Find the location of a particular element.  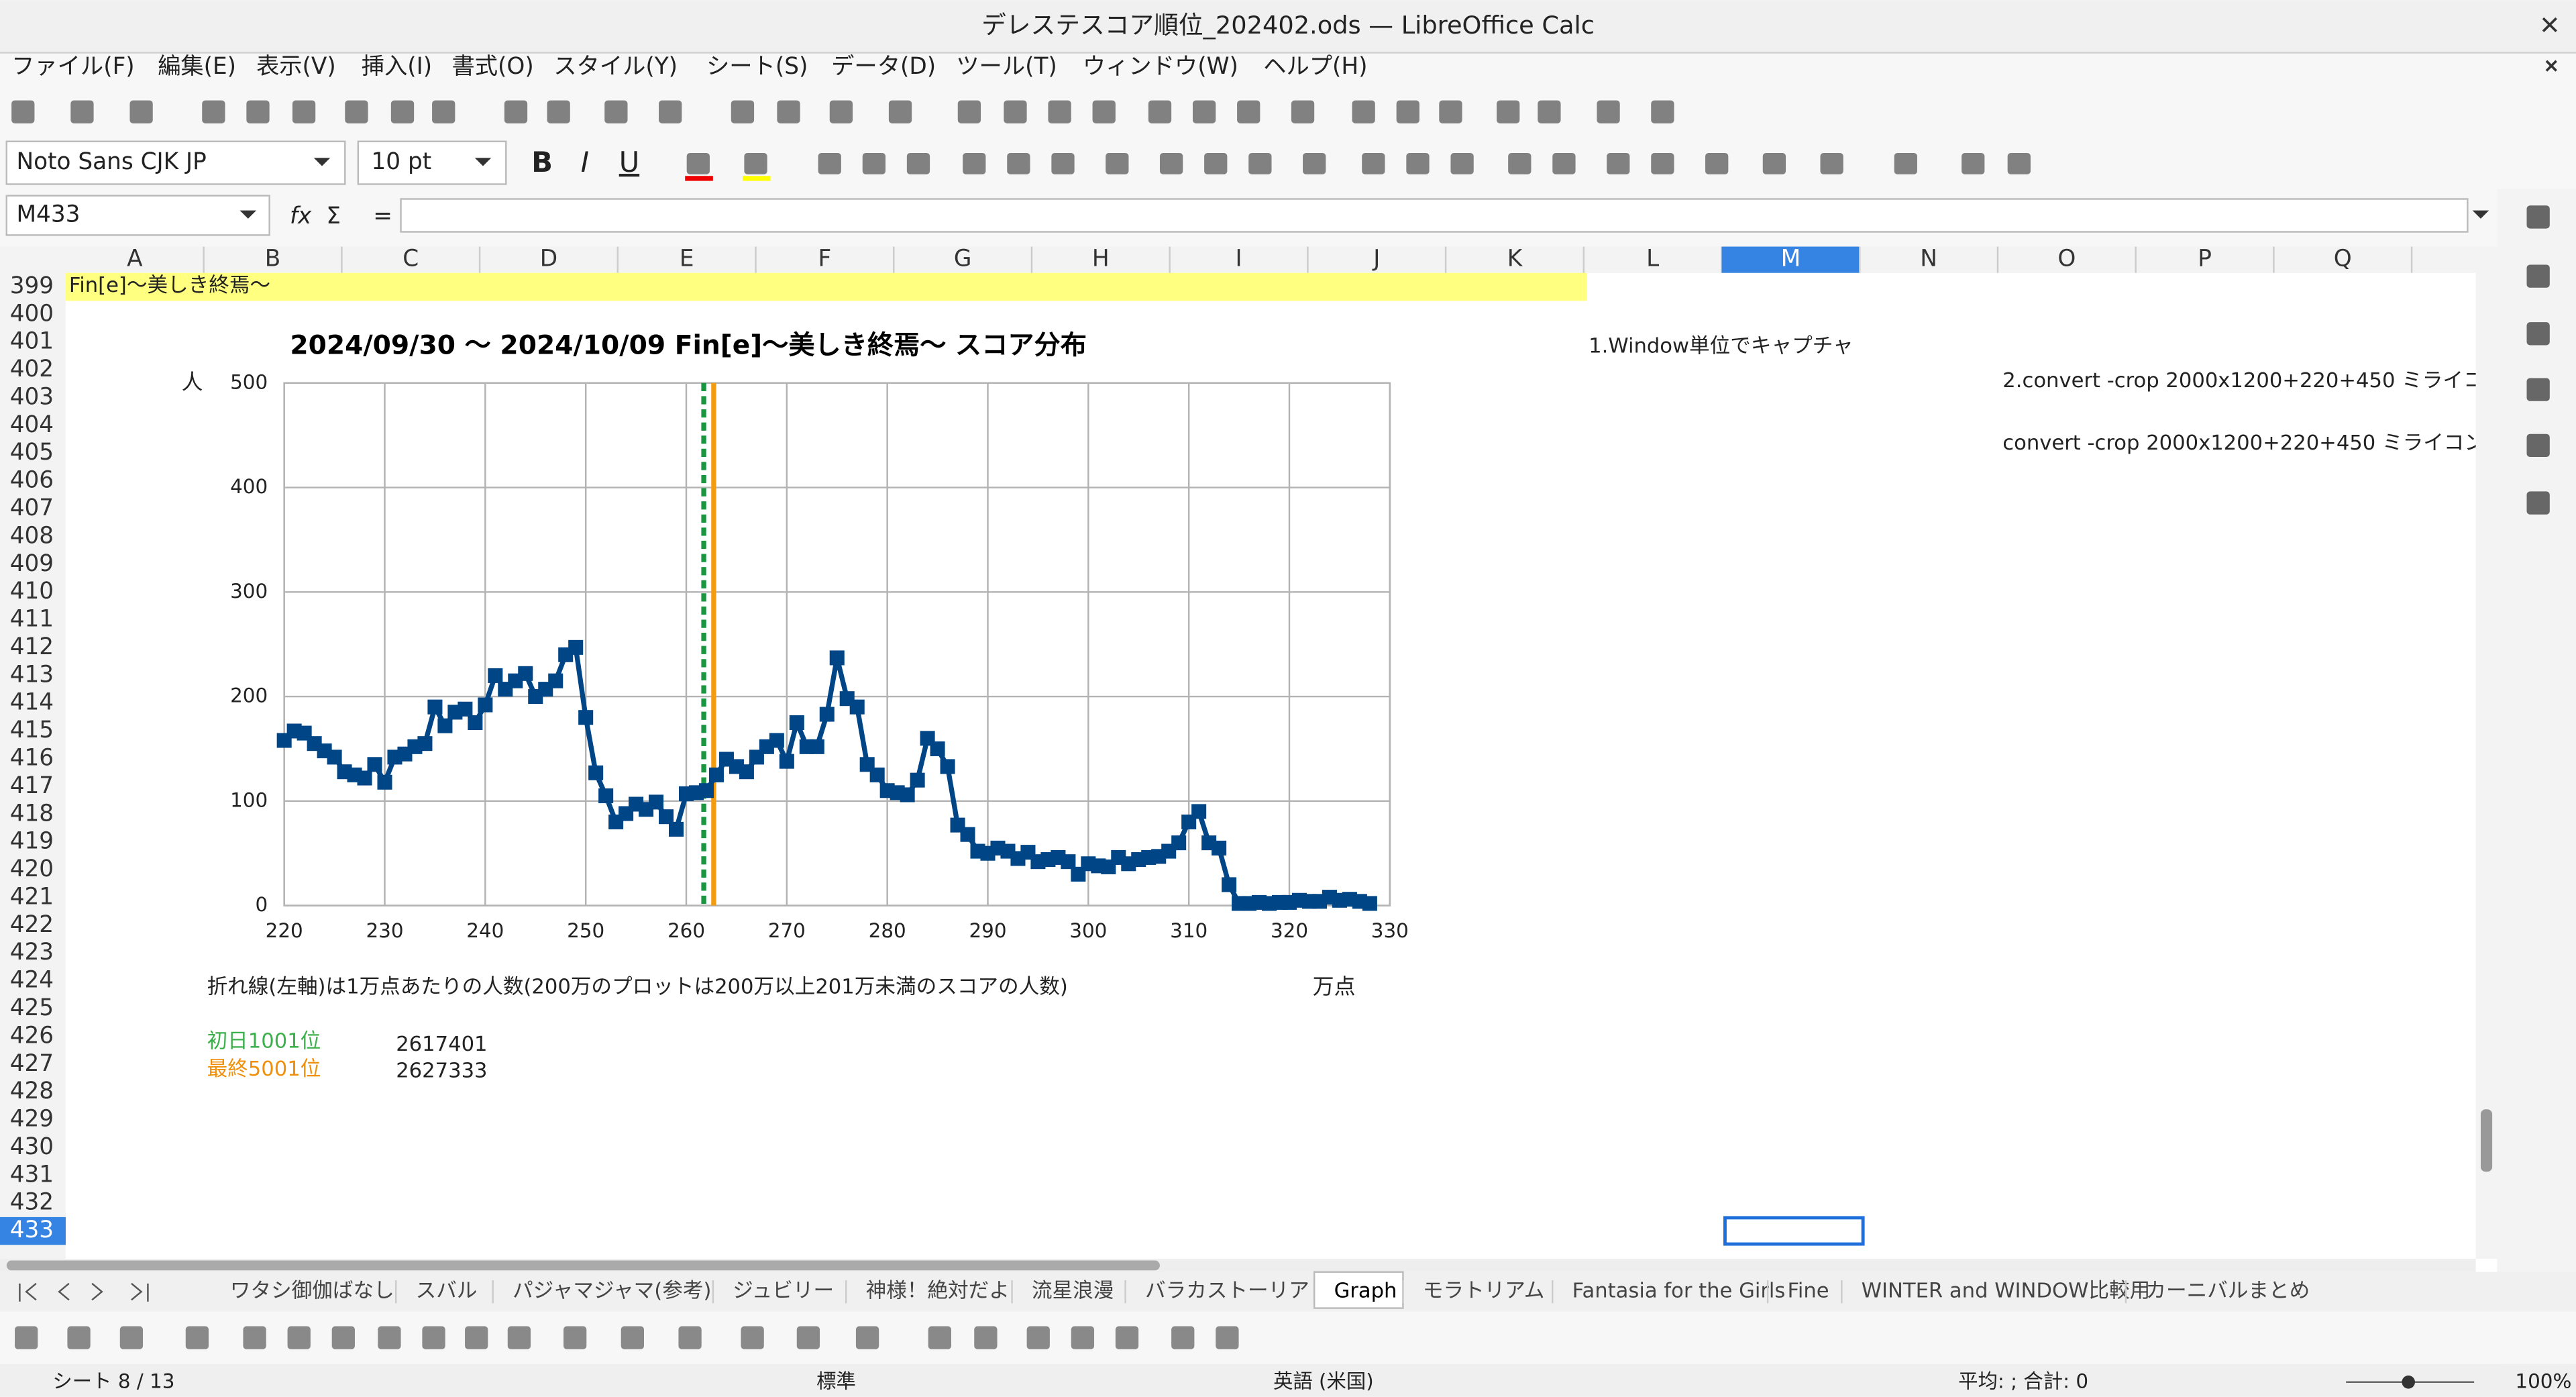

row-header: 433 is located at coordinates (32, 1230).